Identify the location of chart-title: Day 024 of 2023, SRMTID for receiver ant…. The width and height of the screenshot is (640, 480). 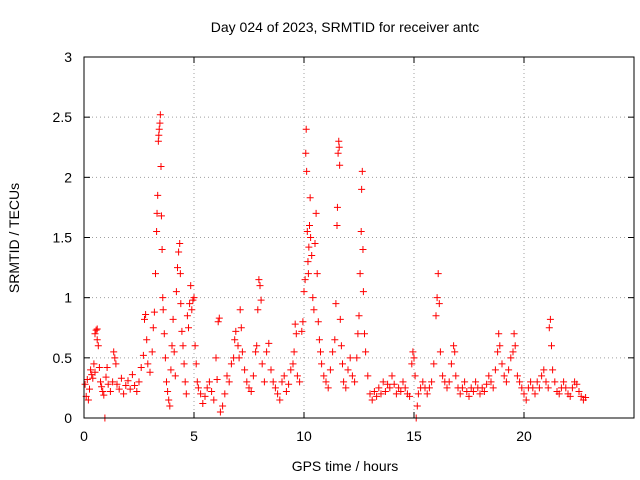
(345, 27).